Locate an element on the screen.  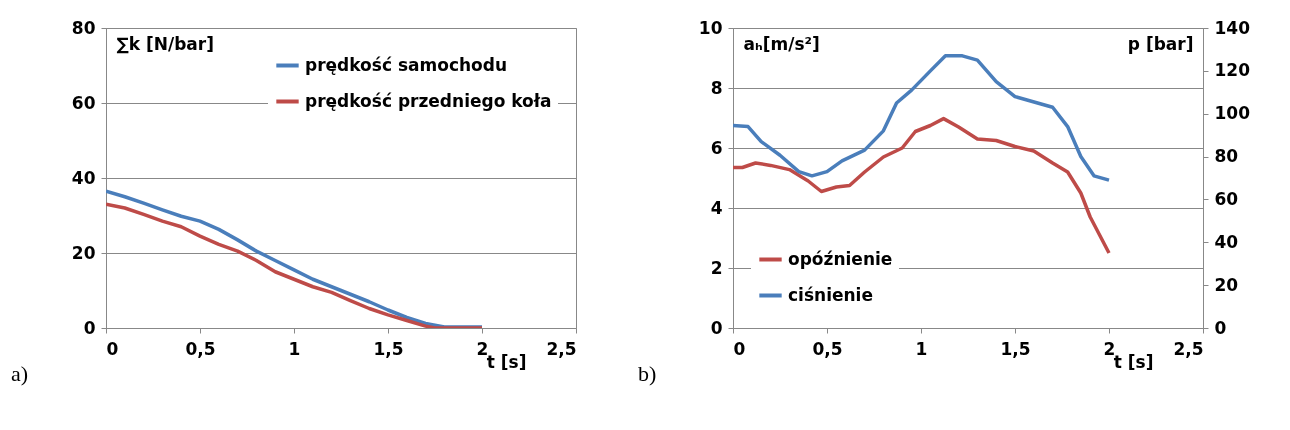
y2-axis-title: p [bar] is located at coordinates (1160, 43).